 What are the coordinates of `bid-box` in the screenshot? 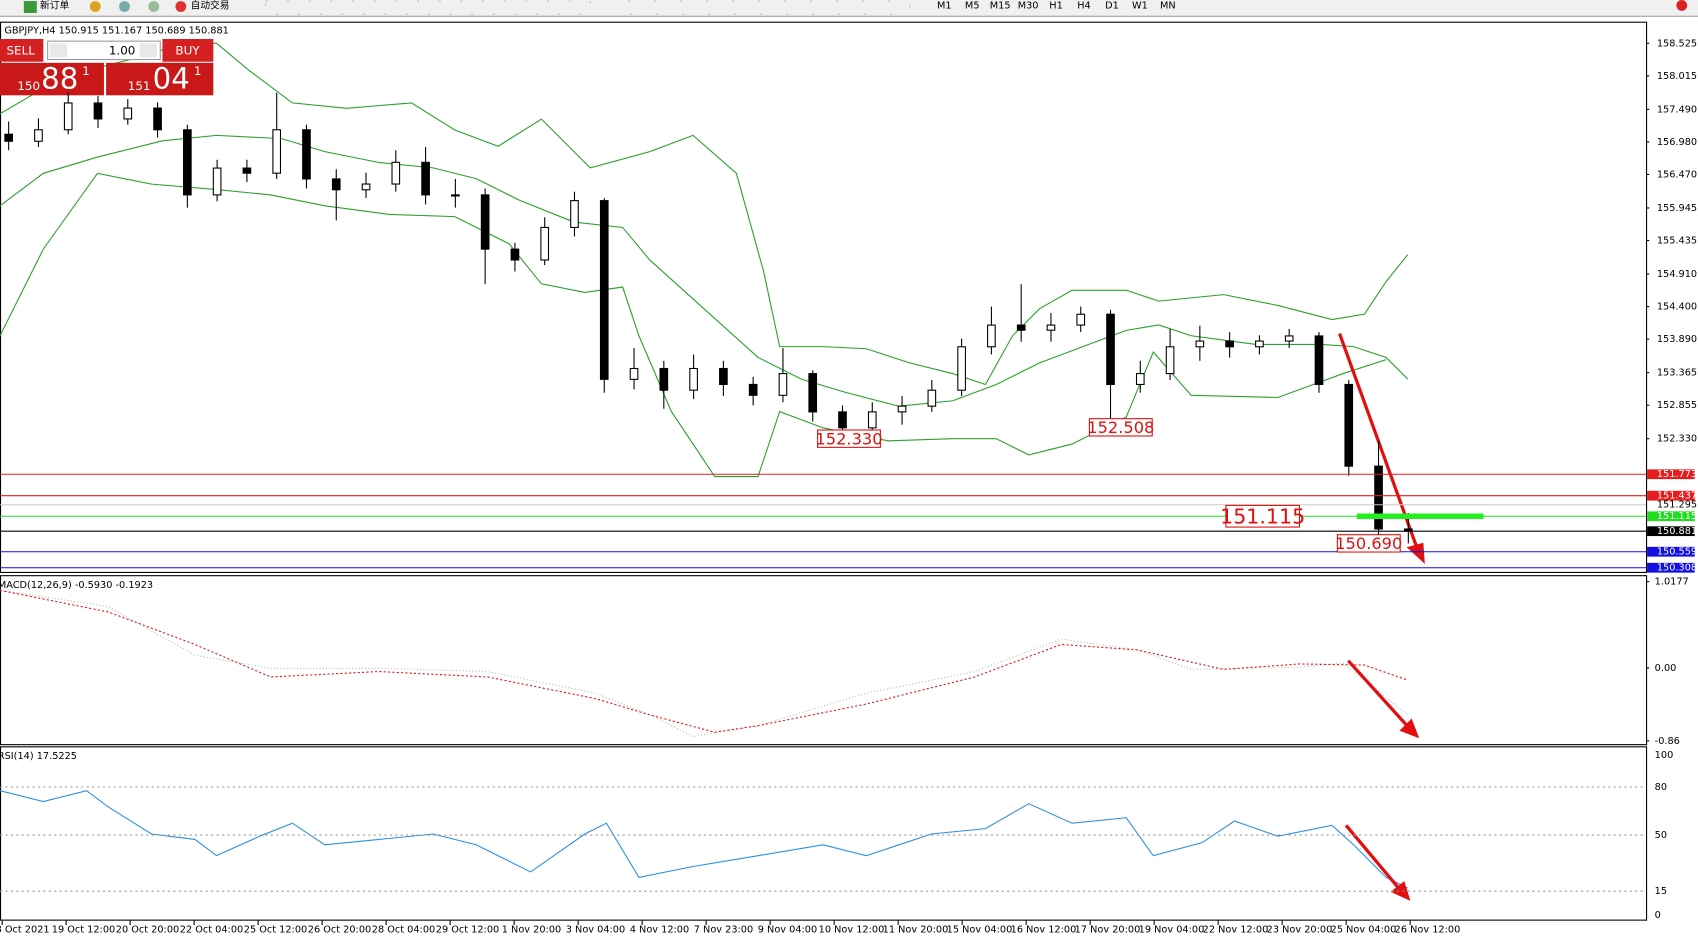 It's located at (52, 79).